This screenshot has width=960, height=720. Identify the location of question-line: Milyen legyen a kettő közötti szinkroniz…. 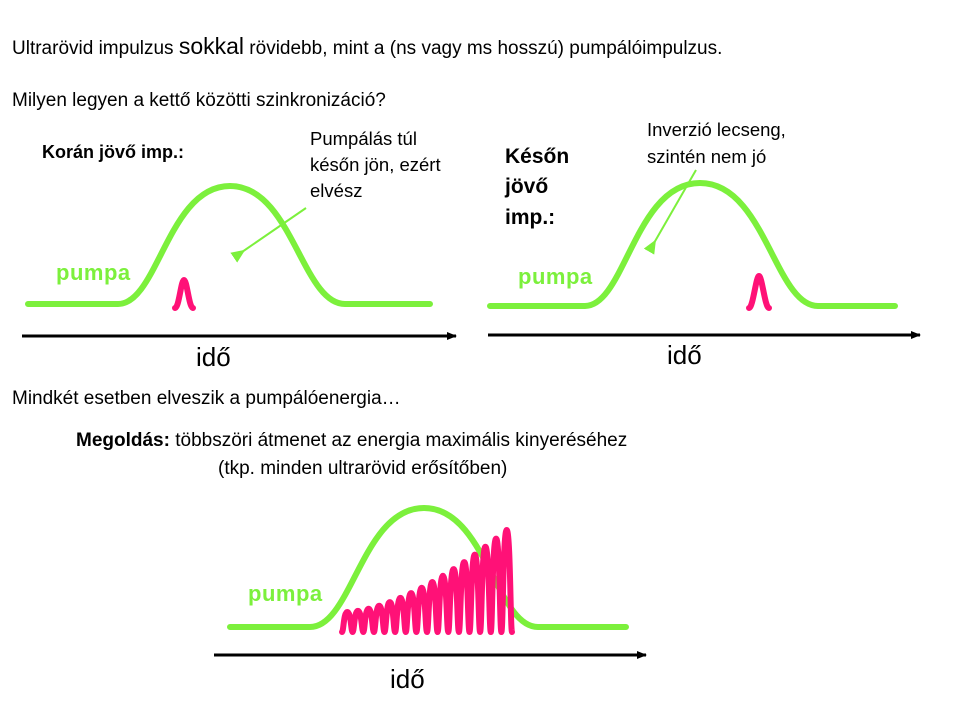
(199, 100).